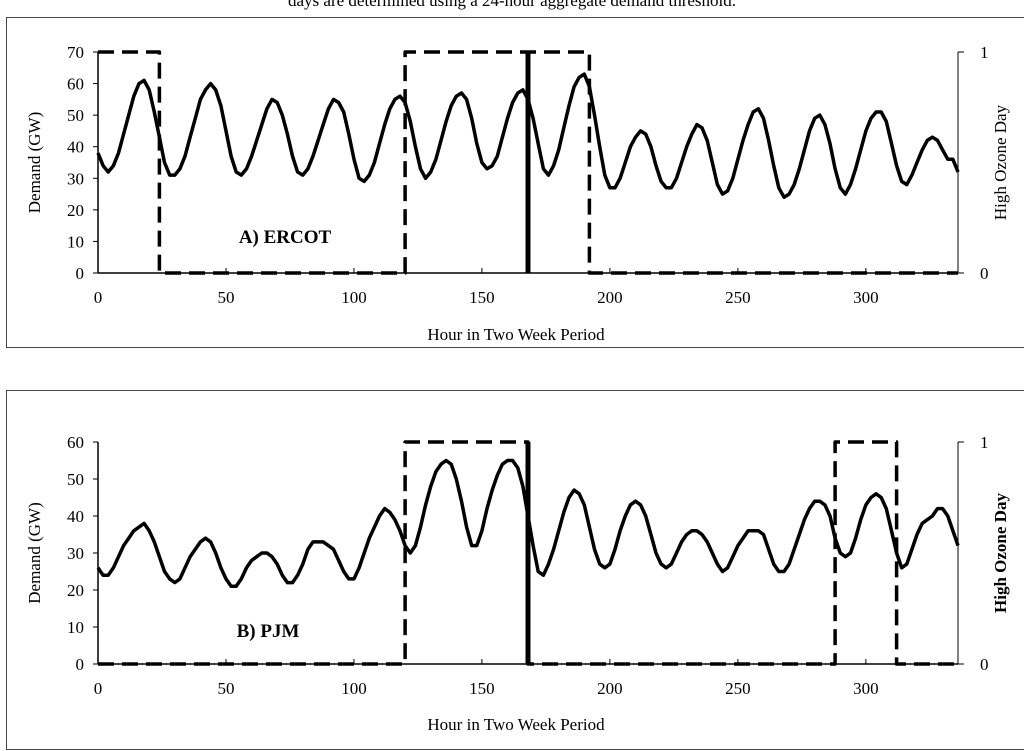  I want to click on panel-label: B) PJM, so click(268, 631).